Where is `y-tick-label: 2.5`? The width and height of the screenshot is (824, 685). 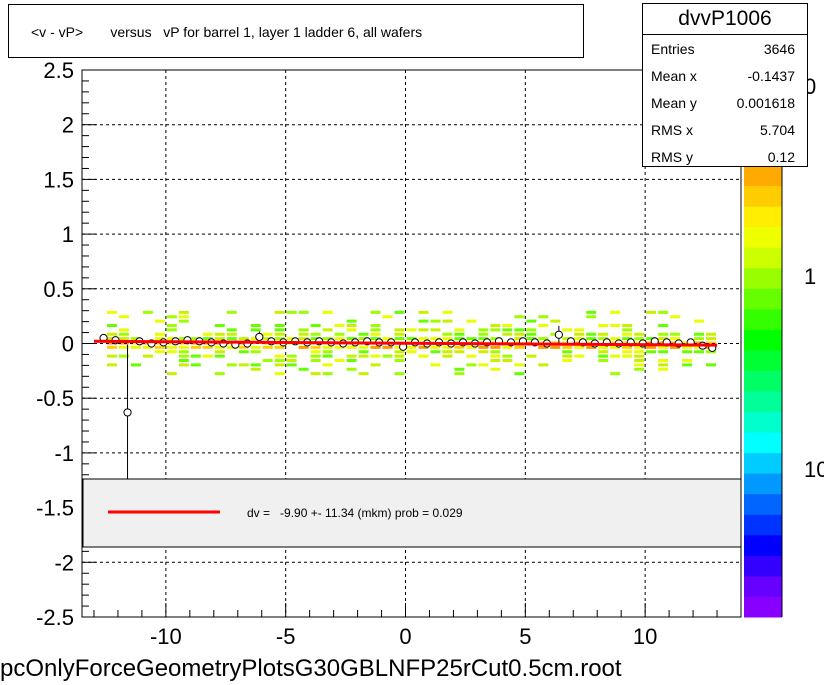
y-tick-label: 2.5 is located at coordinates (58, 70).